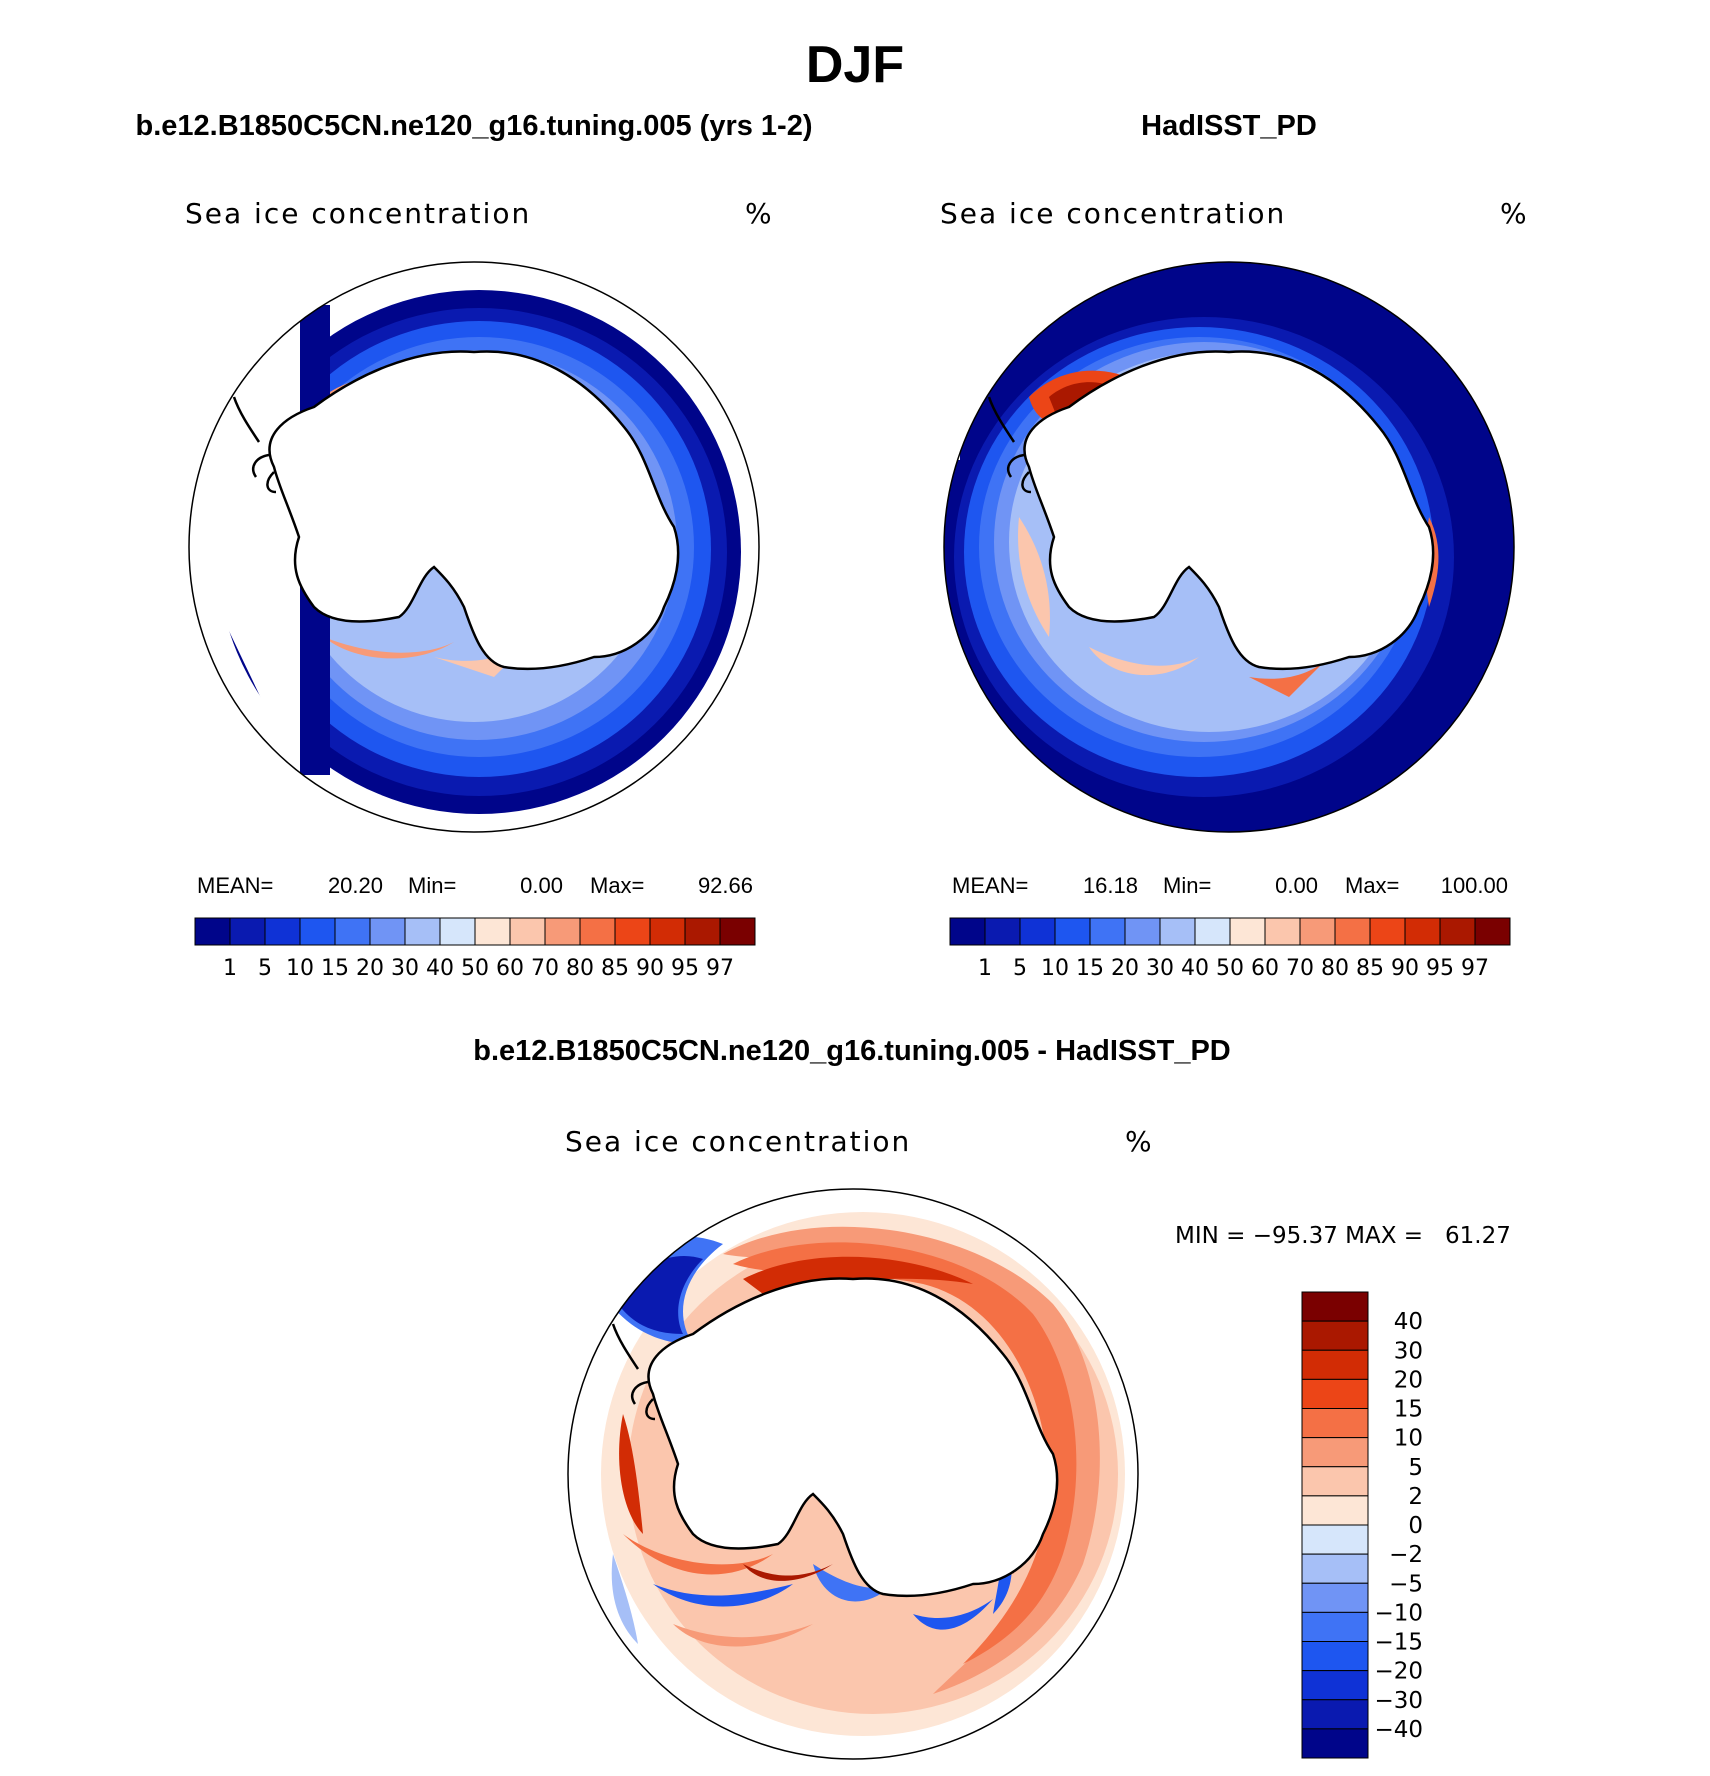 The image size is (1710, 1776). What do you see at coordinates (1229, 126) in the screenshot?
I see `obs-case-title: HadISST_PD` at bounding box center [1229, 126].